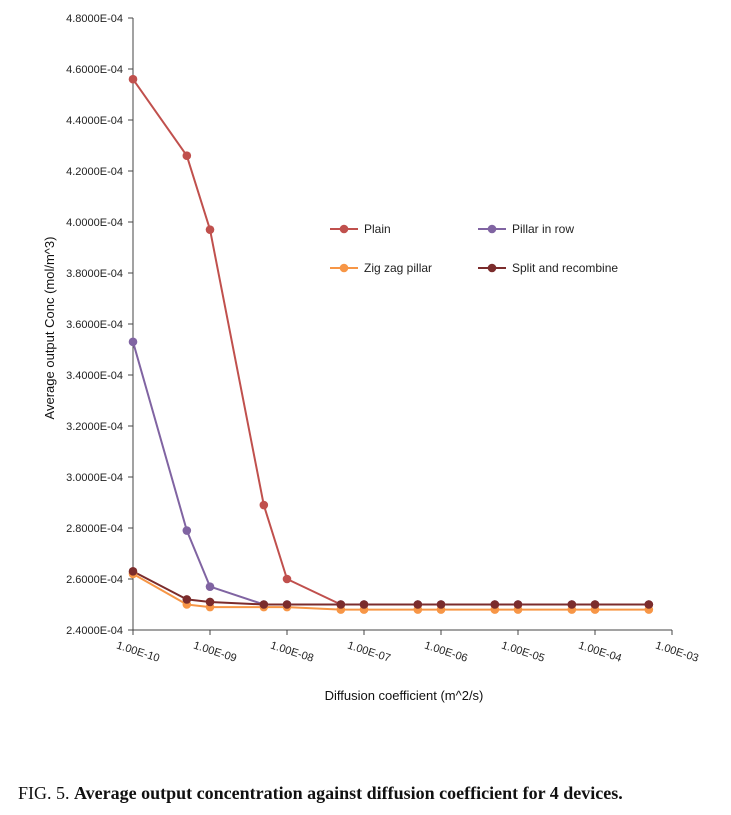  Describe the element at coordinates (49, 328) in the screenshot. I see `y-axis-title: Average output Conc (mol/m^3)` at that location.